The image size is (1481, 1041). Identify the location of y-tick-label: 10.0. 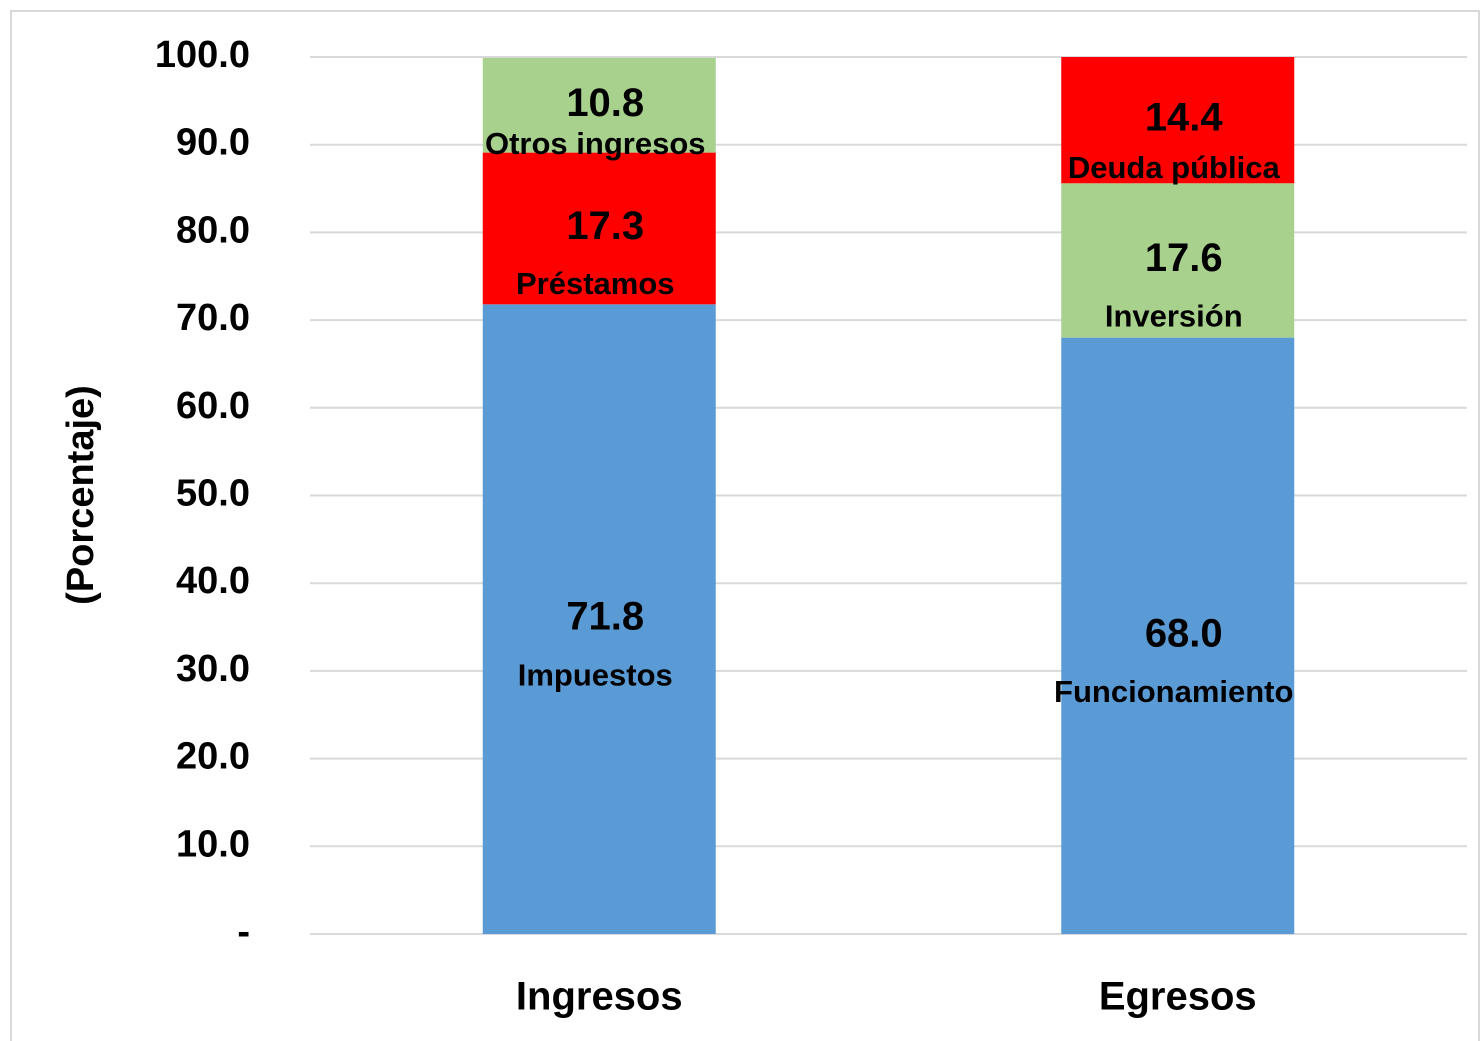
(213, 844).